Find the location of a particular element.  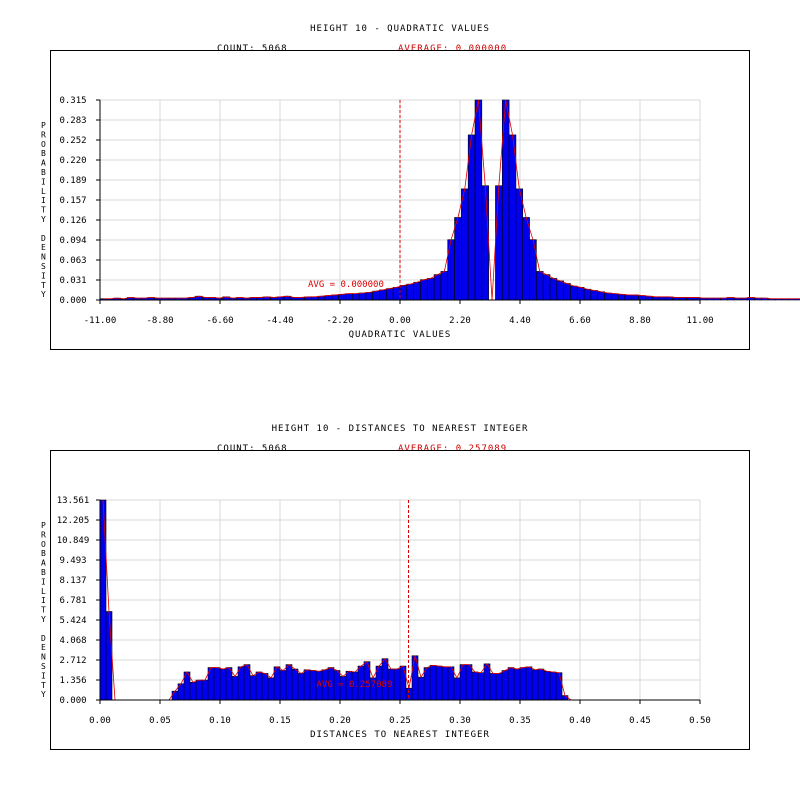

y-tick-label: 8.137 is located at coordinates (72, 581).